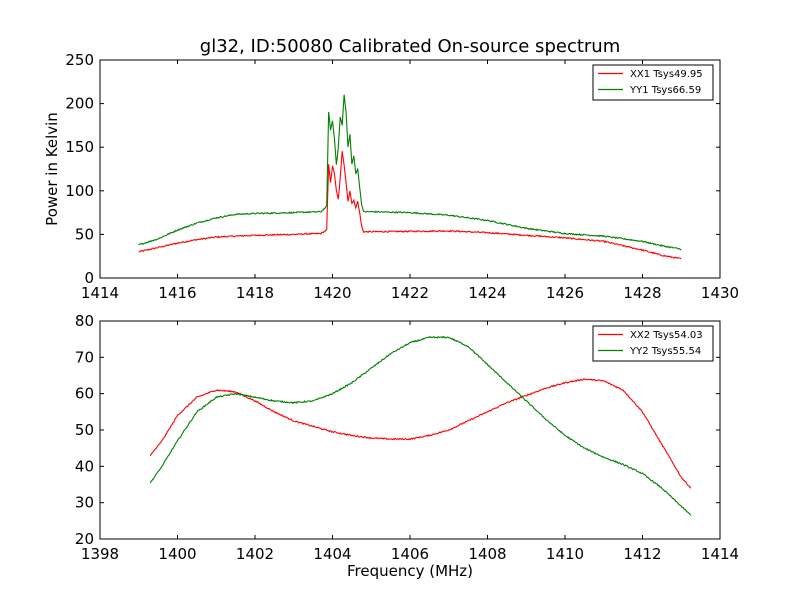  I want to click on top-y-tick-label: 0, so click(89, 278).